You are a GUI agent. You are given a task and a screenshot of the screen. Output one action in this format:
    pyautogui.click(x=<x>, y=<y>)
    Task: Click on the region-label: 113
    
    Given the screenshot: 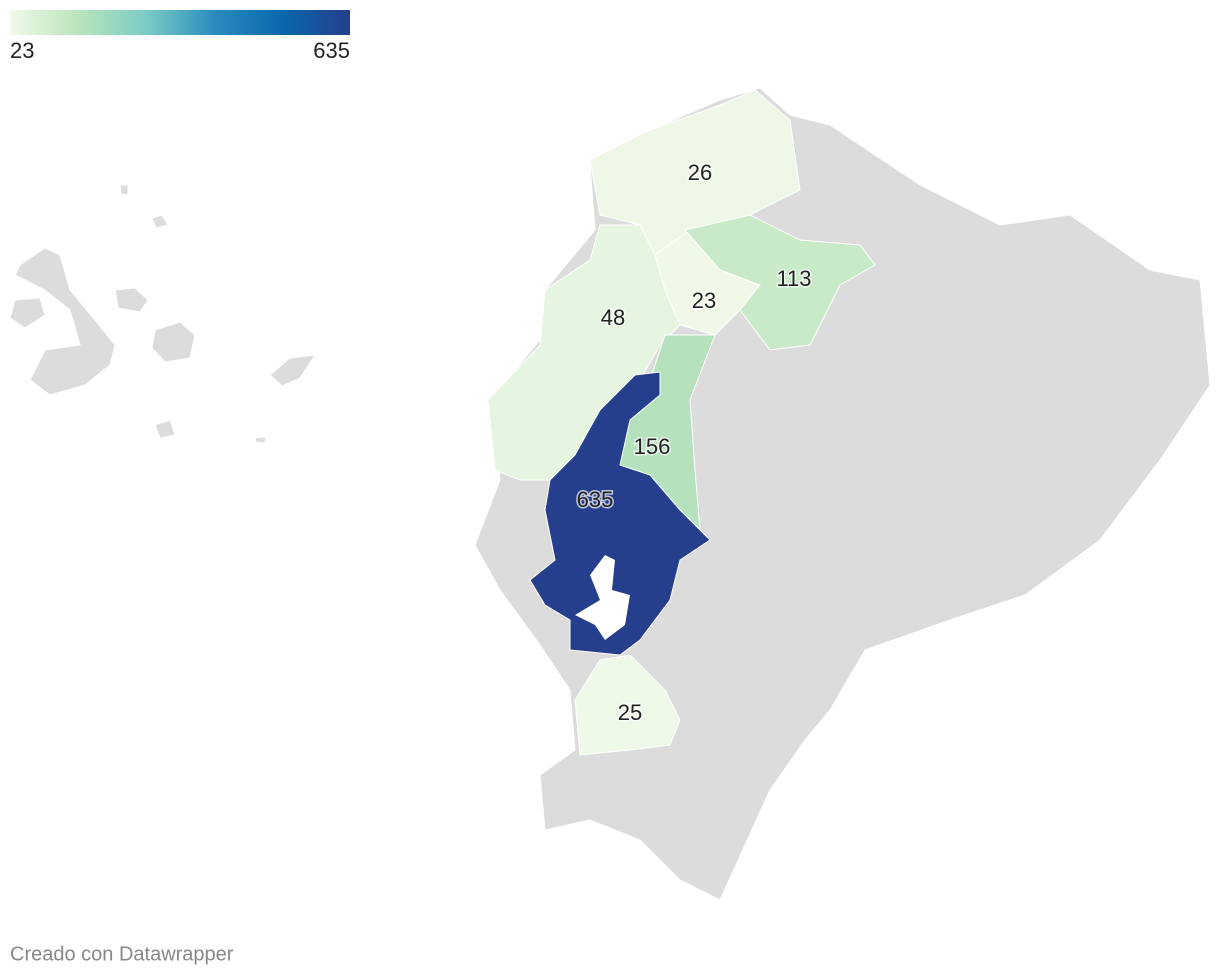 What is the action you would take?
    pyautogui.click(x=793, y=278)
    